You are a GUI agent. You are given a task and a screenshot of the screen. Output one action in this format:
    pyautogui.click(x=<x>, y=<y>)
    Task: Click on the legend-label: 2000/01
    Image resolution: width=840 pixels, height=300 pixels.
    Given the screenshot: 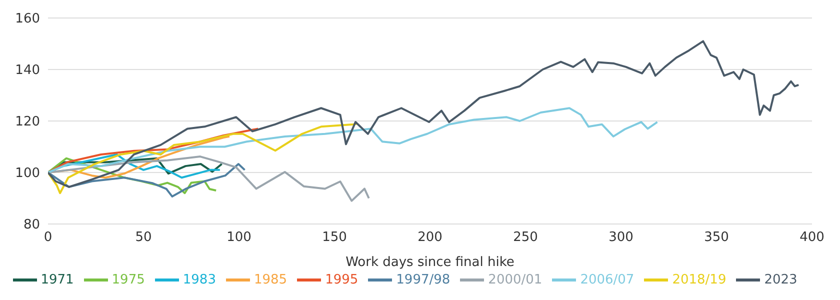 What is the action you would take?
    pyautogui.click(x=515, y=280)
    